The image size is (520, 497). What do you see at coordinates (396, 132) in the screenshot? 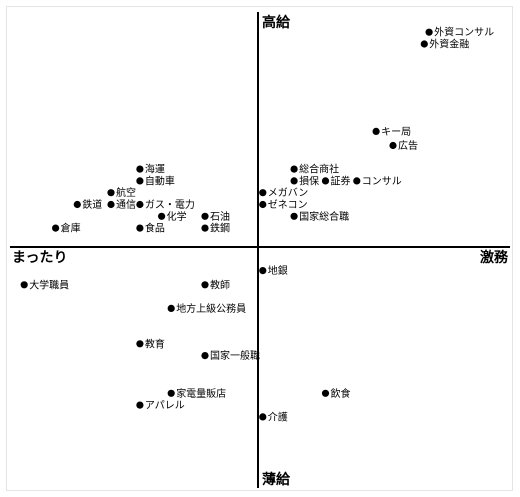
I see `data-point-label: キー局` at bounding box center [396, 132].